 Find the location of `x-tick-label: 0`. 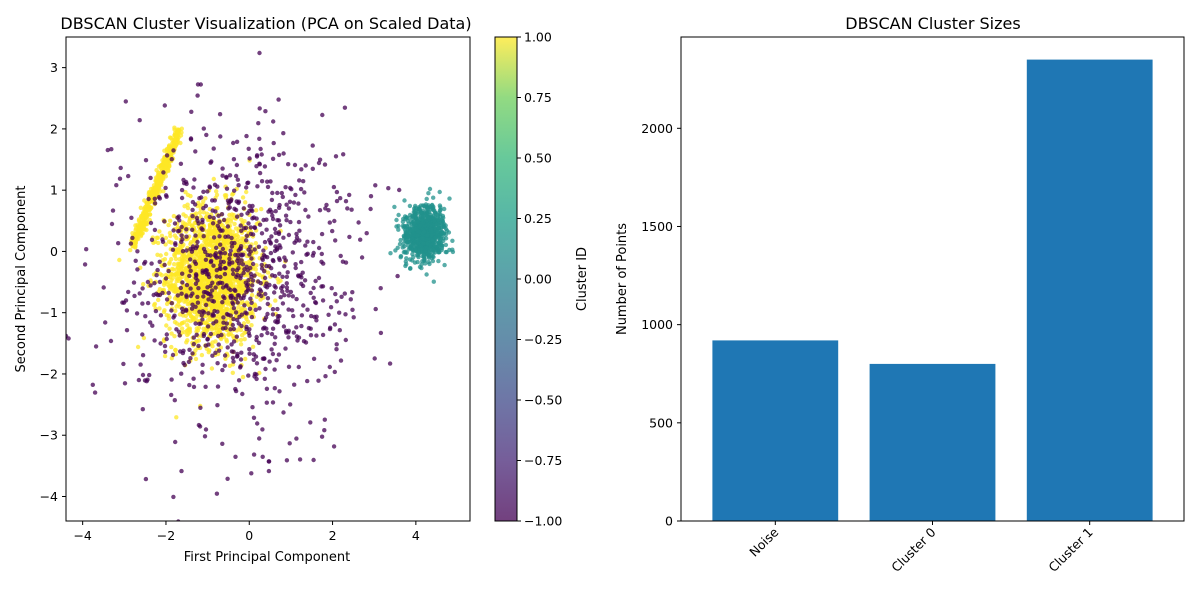

x-tick-label: 0 is located at coordinates (249, 535).